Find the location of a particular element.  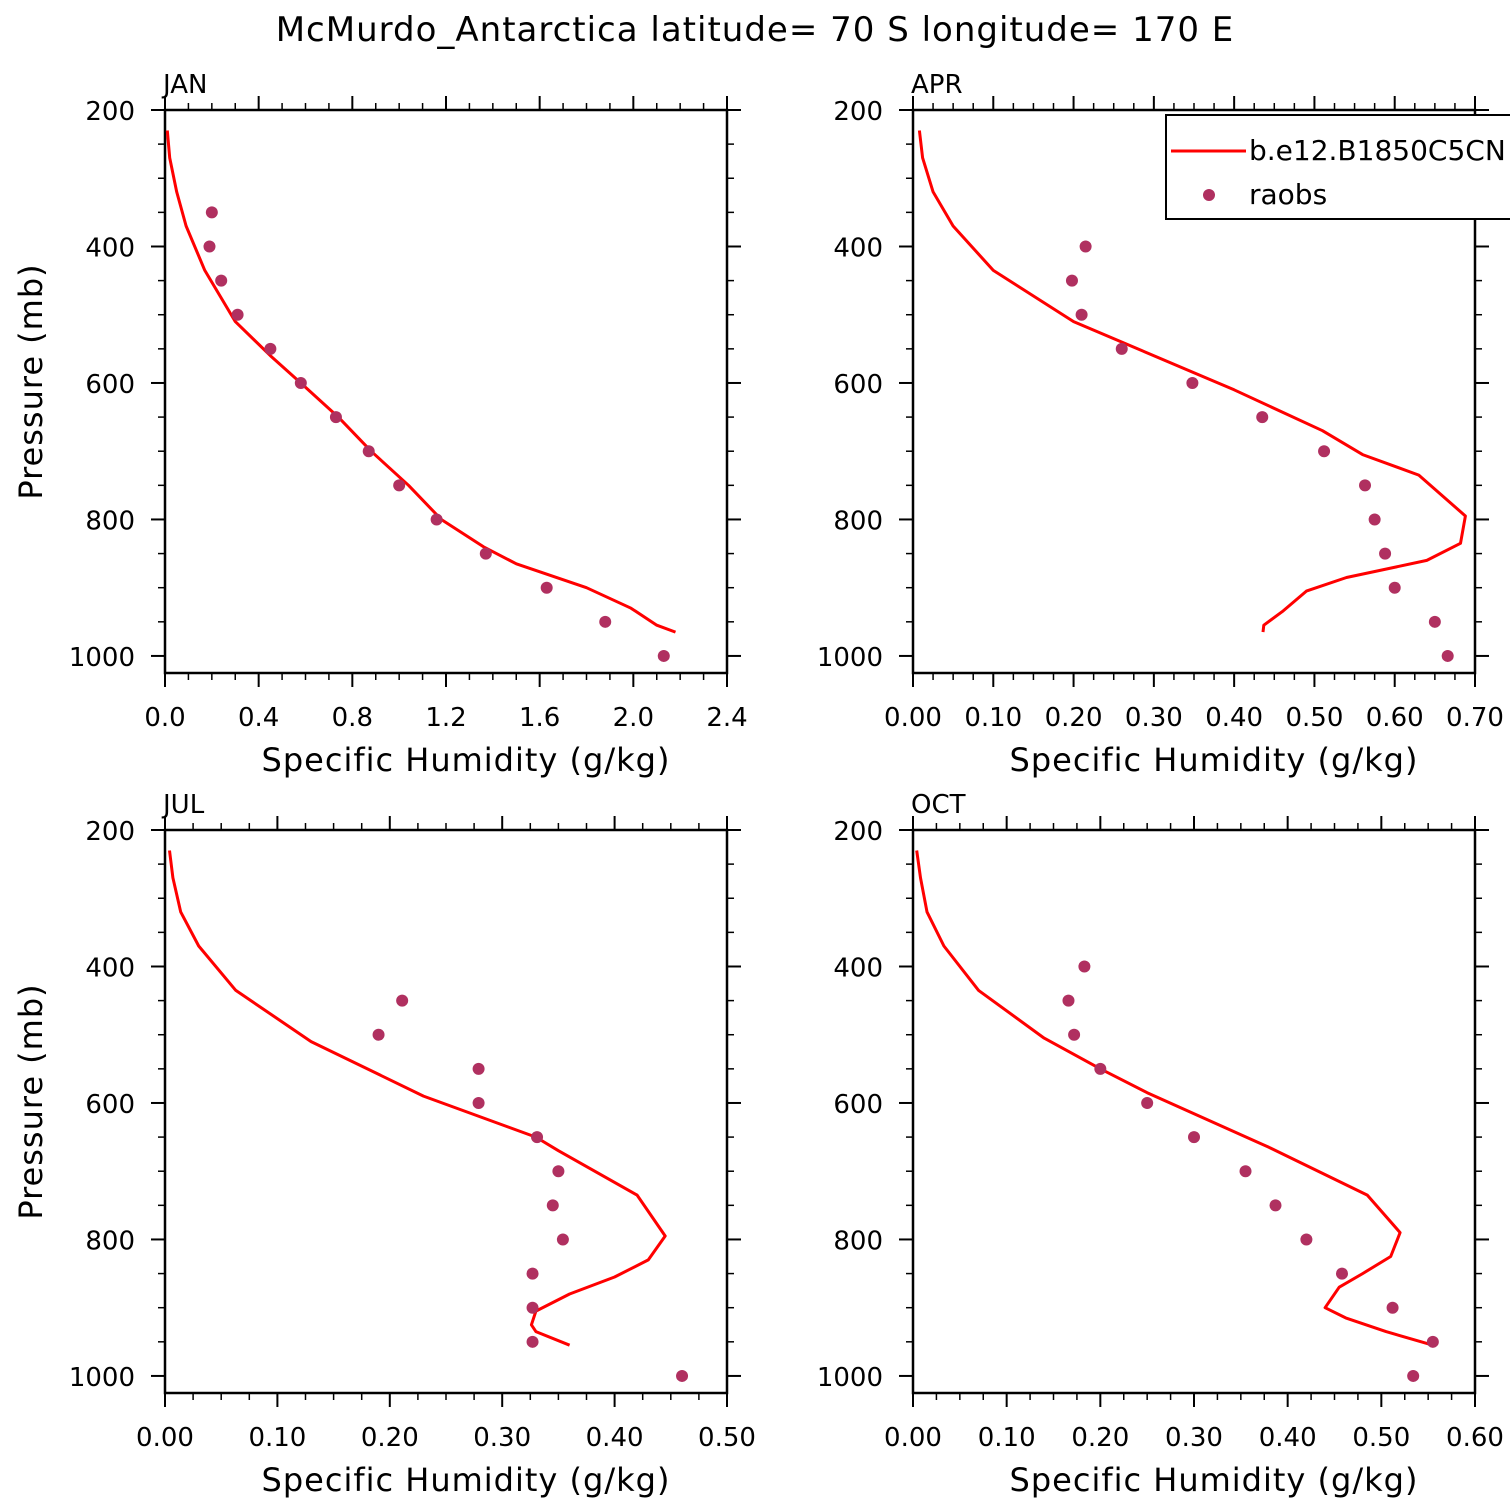

panel-label: JAN is located at coordinates (184, 85).